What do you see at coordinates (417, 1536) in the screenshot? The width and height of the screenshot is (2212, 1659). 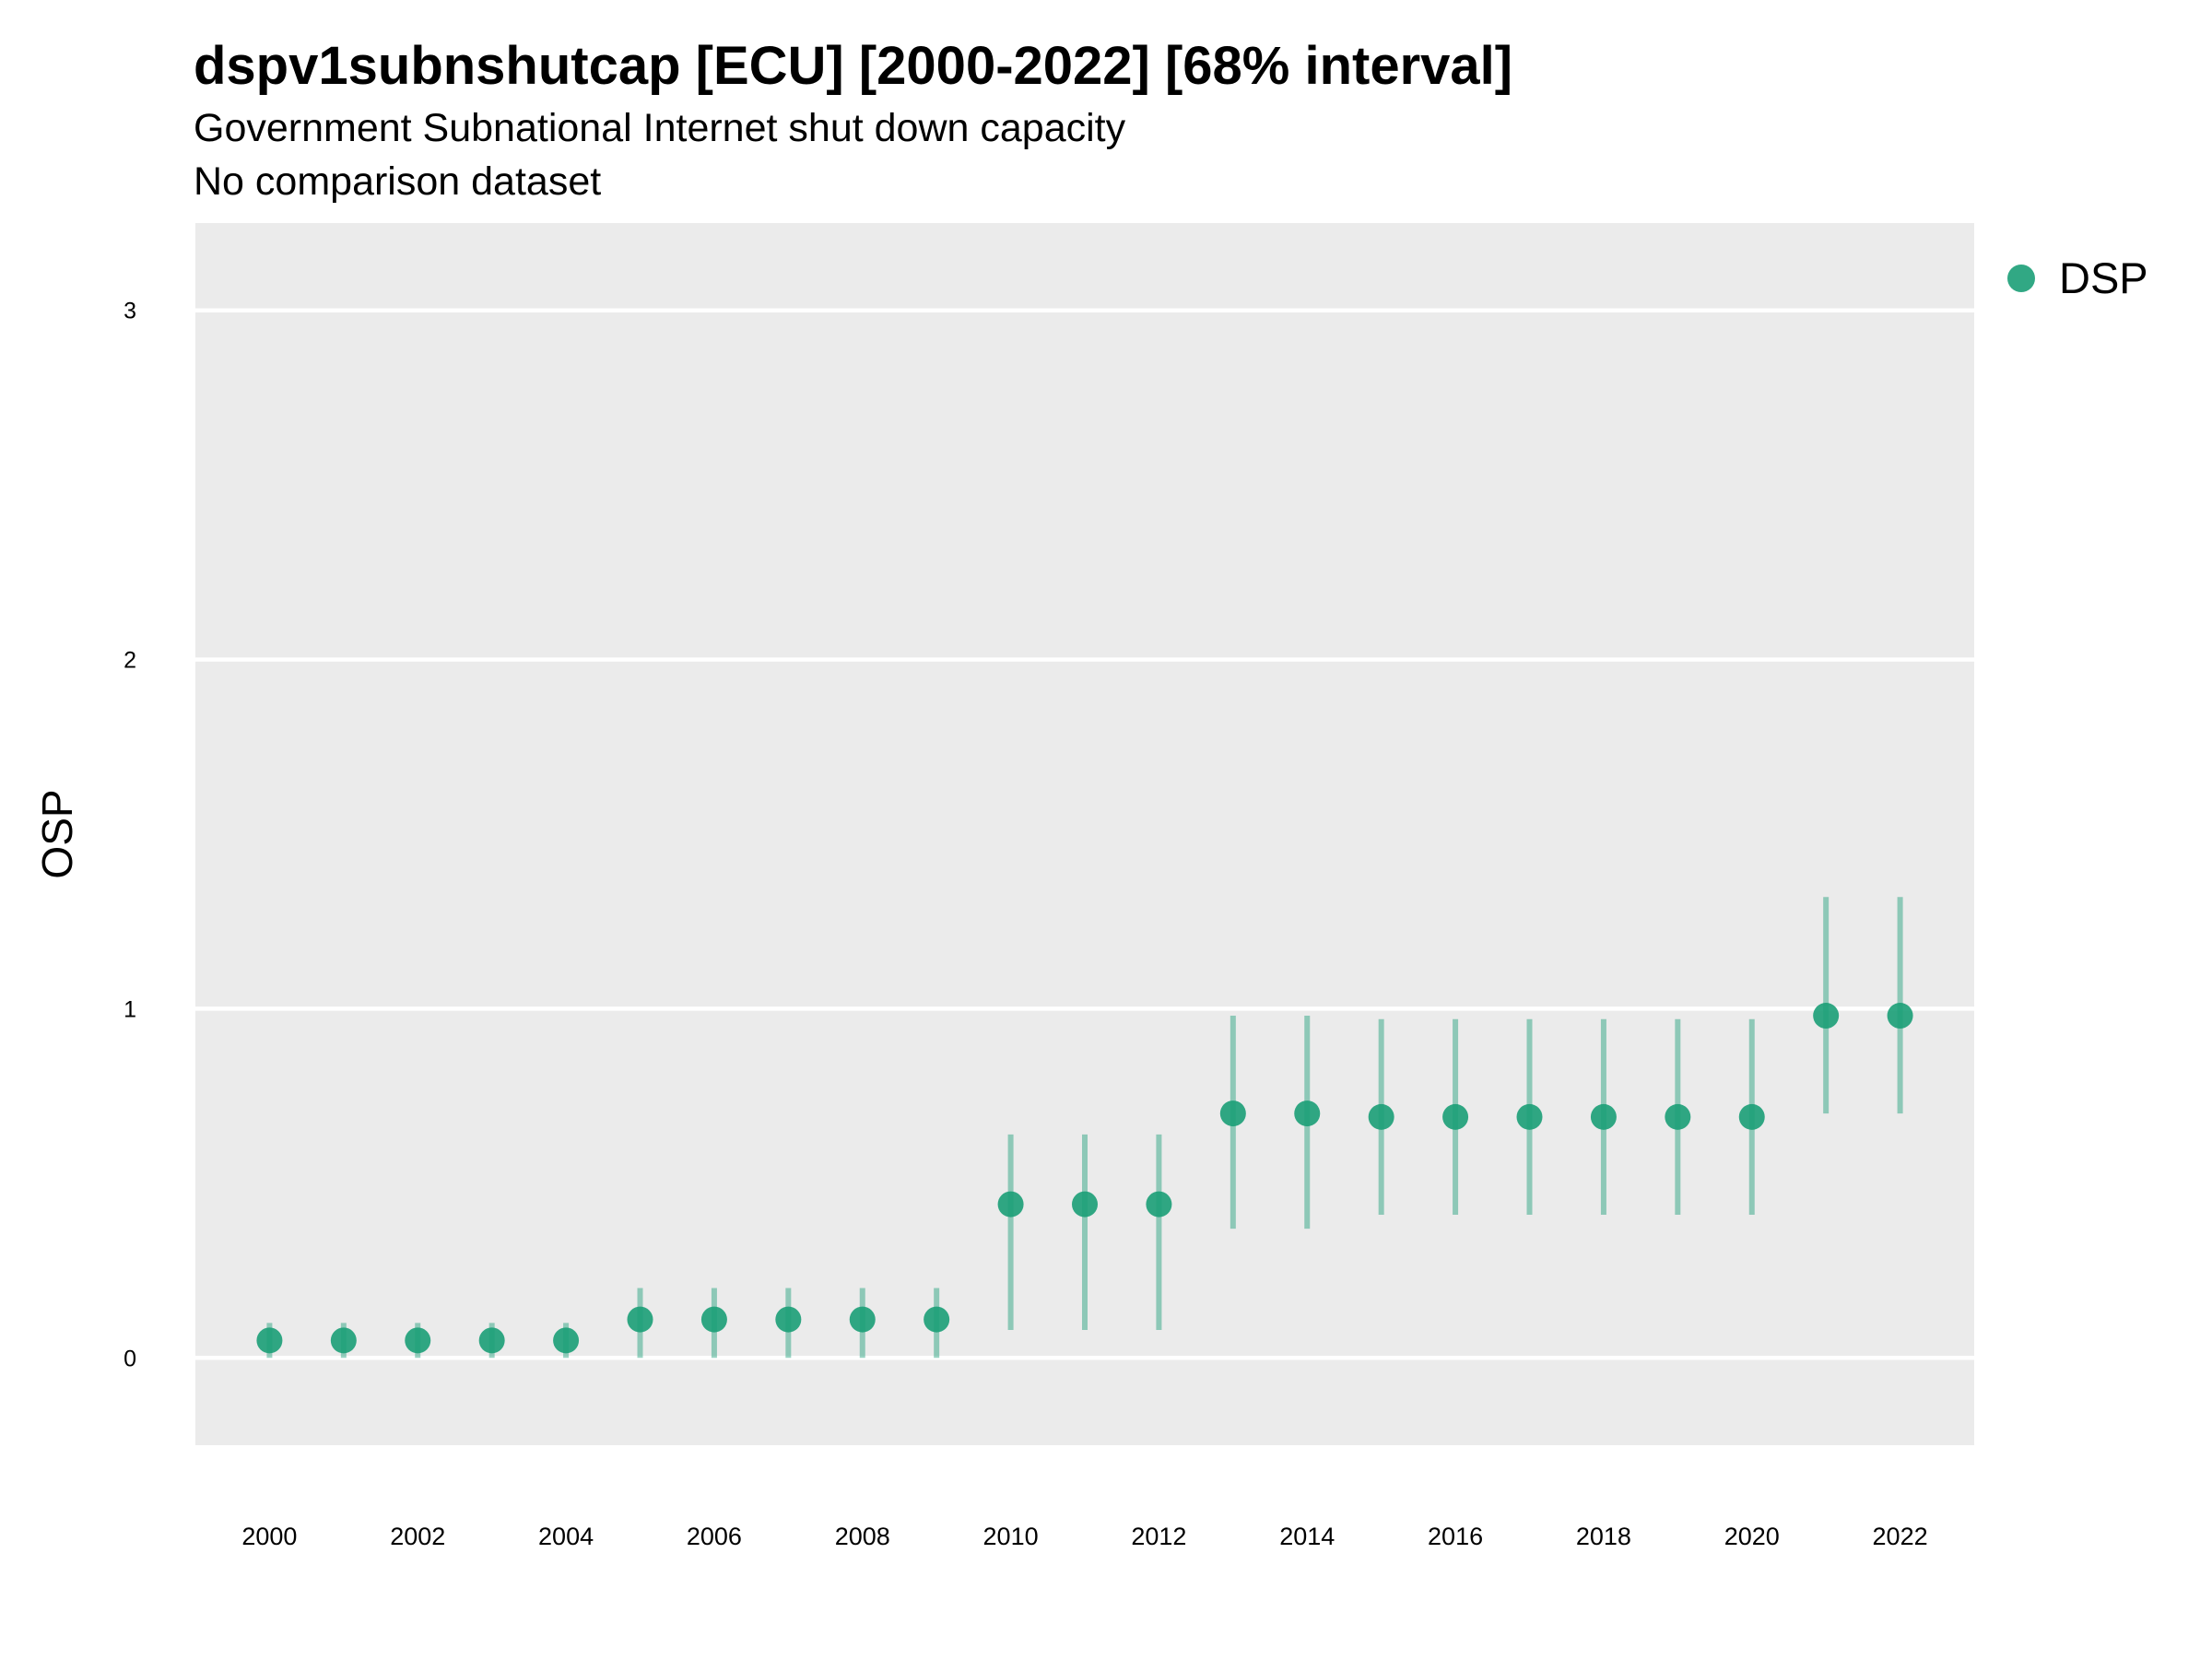 I see `x-tick-label: 2002` at bounding box center [417, 1536].